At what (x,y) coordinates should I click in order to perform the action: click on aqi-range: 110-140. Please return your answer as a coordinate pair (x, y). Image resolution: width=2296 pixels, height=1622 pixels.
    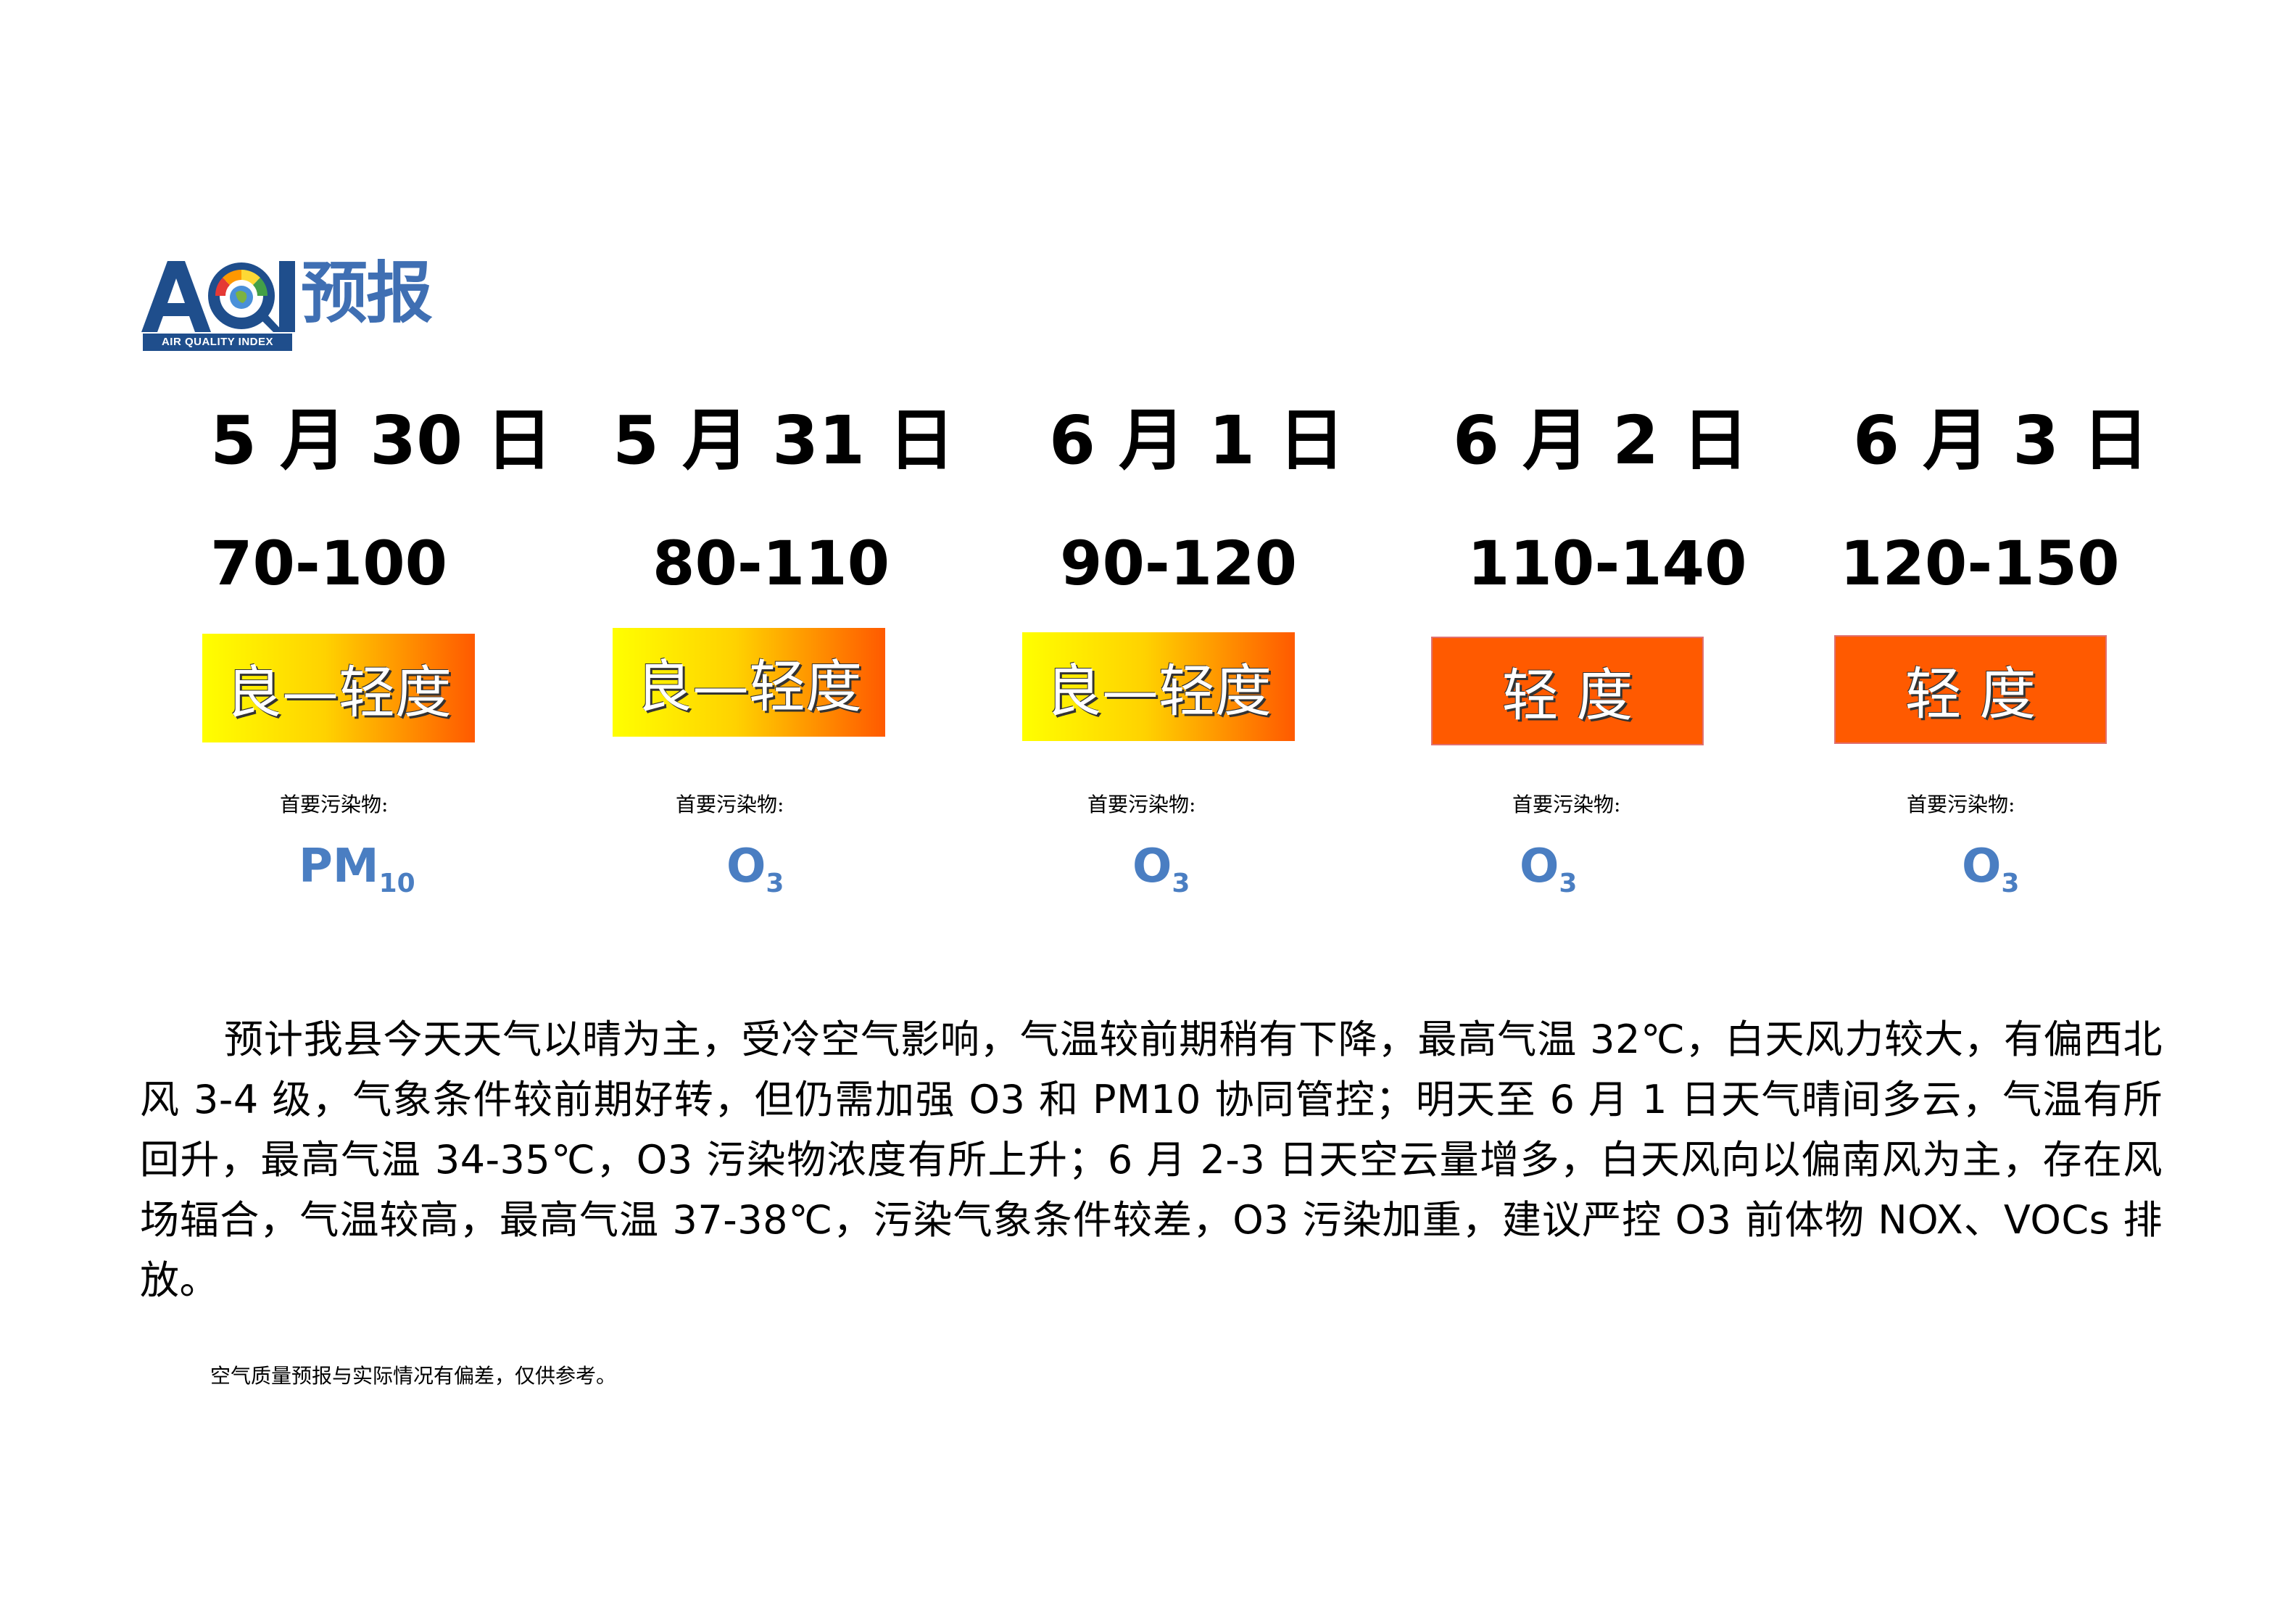
    Looking at the image, I should click on (1607, 563).